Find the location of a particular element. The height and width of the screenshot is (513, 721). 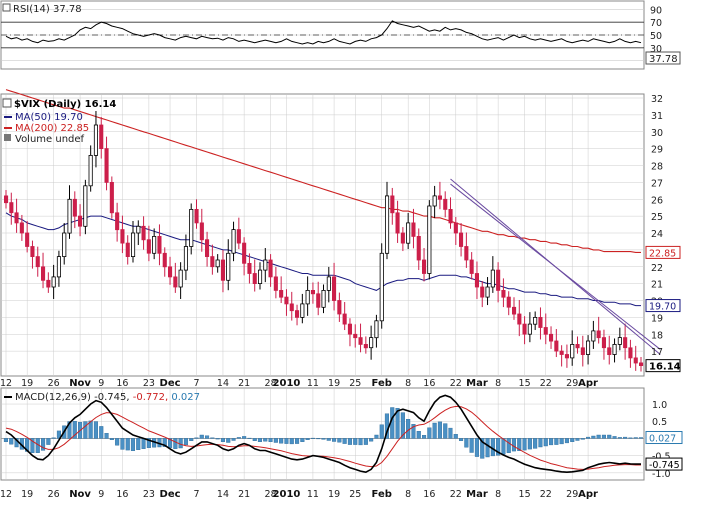

x-tick-label: Dec is located at coordinates (170, 383).